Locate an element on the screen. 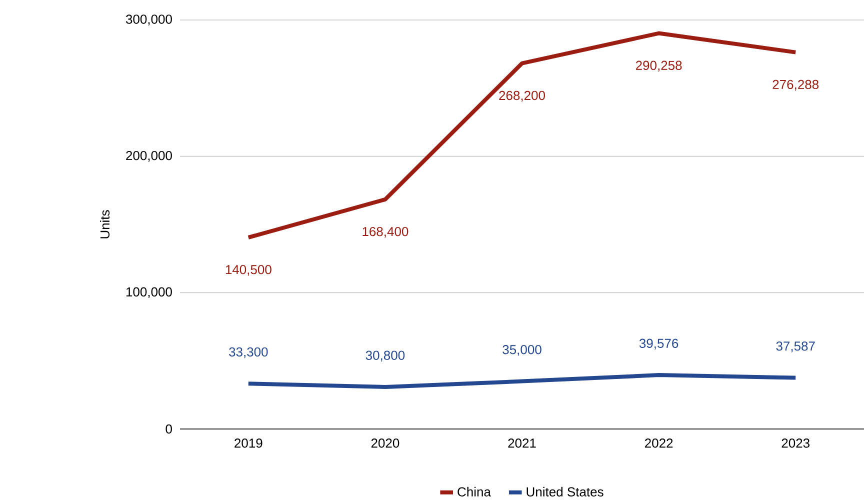 This screenshot has width=864, height=503. x-tick-label: 2022 is located at coordinates (659, 443).